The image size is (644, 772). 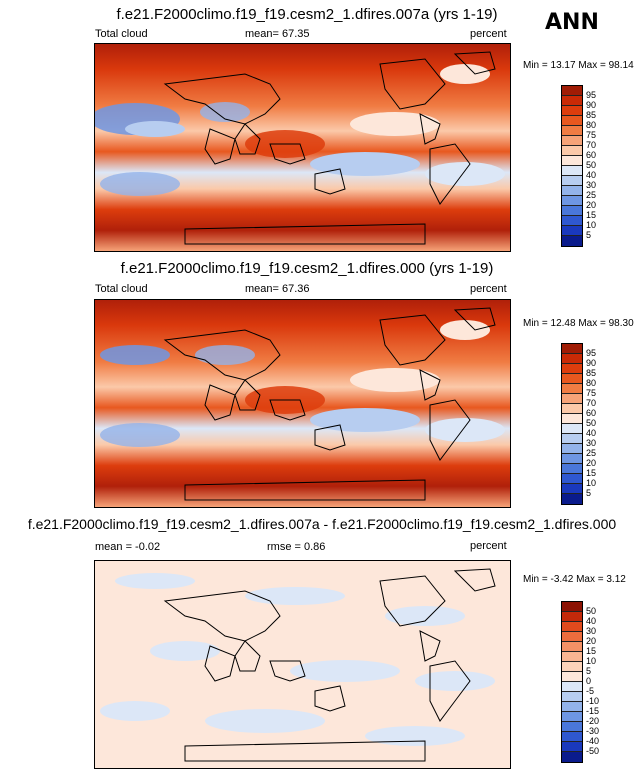 What do you see at coordinates (121, 289) in the screenshot?
I see `panel-2-variable-label: Total cloud` at bounding box center [121, 289].